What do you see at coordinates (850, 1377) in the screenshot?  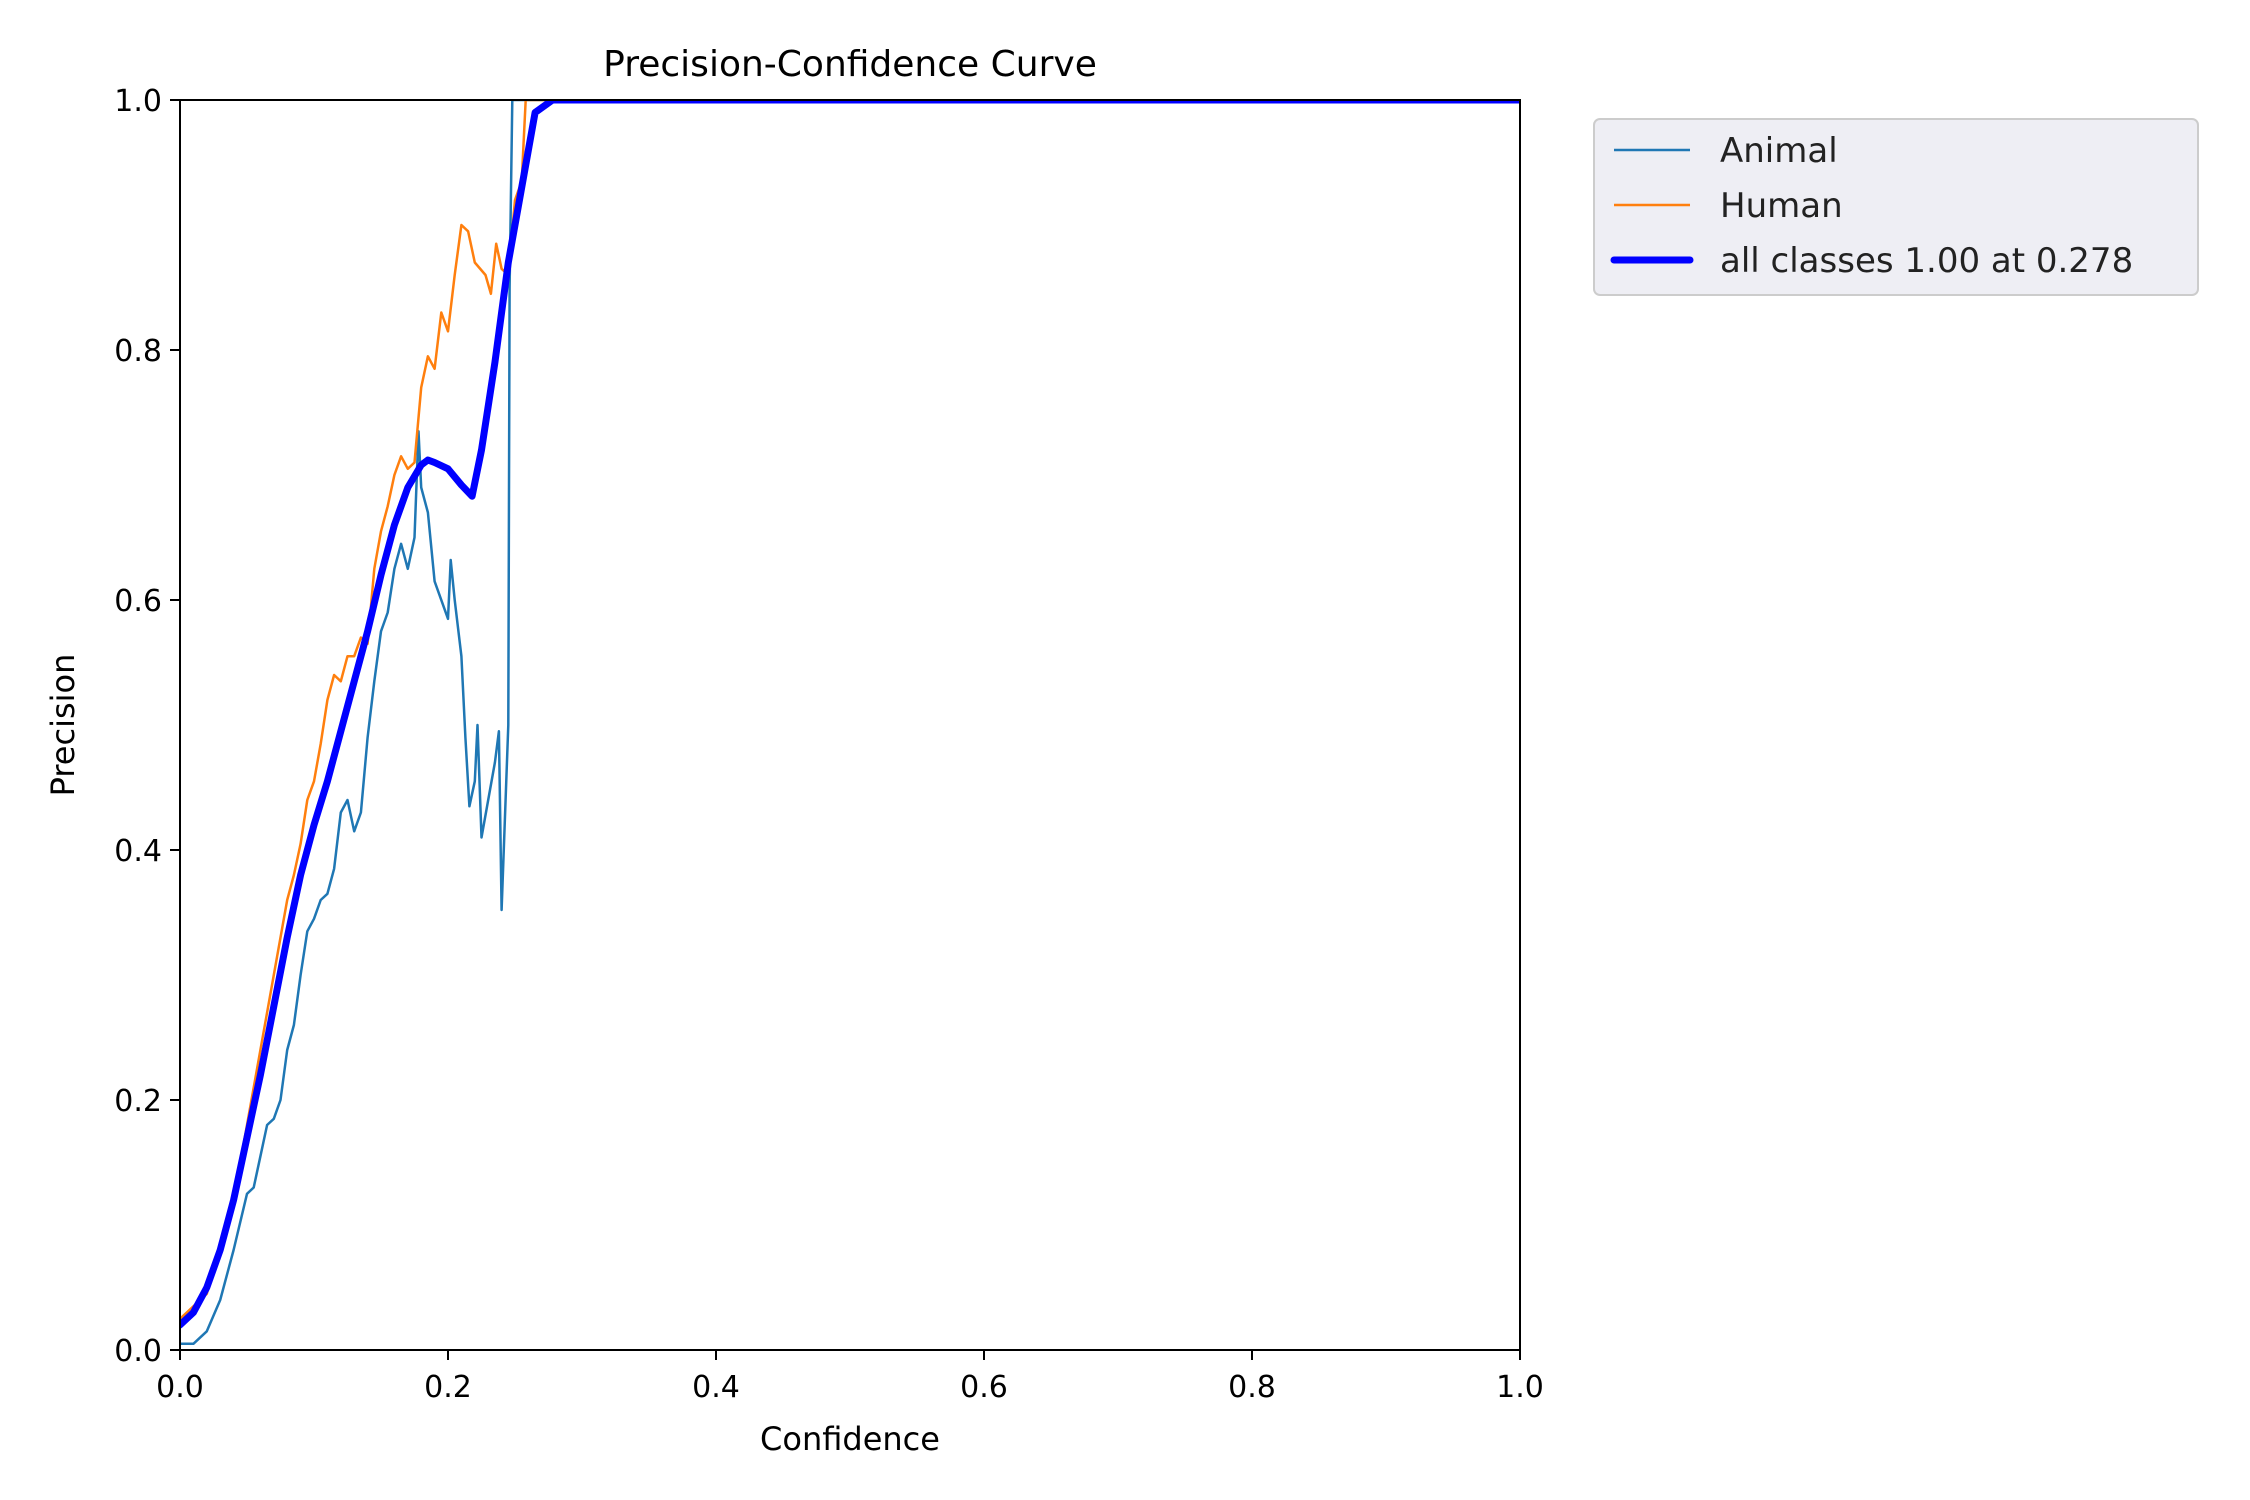 I see `x-axis-ticks: 0.0 0.2 0.4 0.6 0.8 1.0` at bounding box center [850, 1377].